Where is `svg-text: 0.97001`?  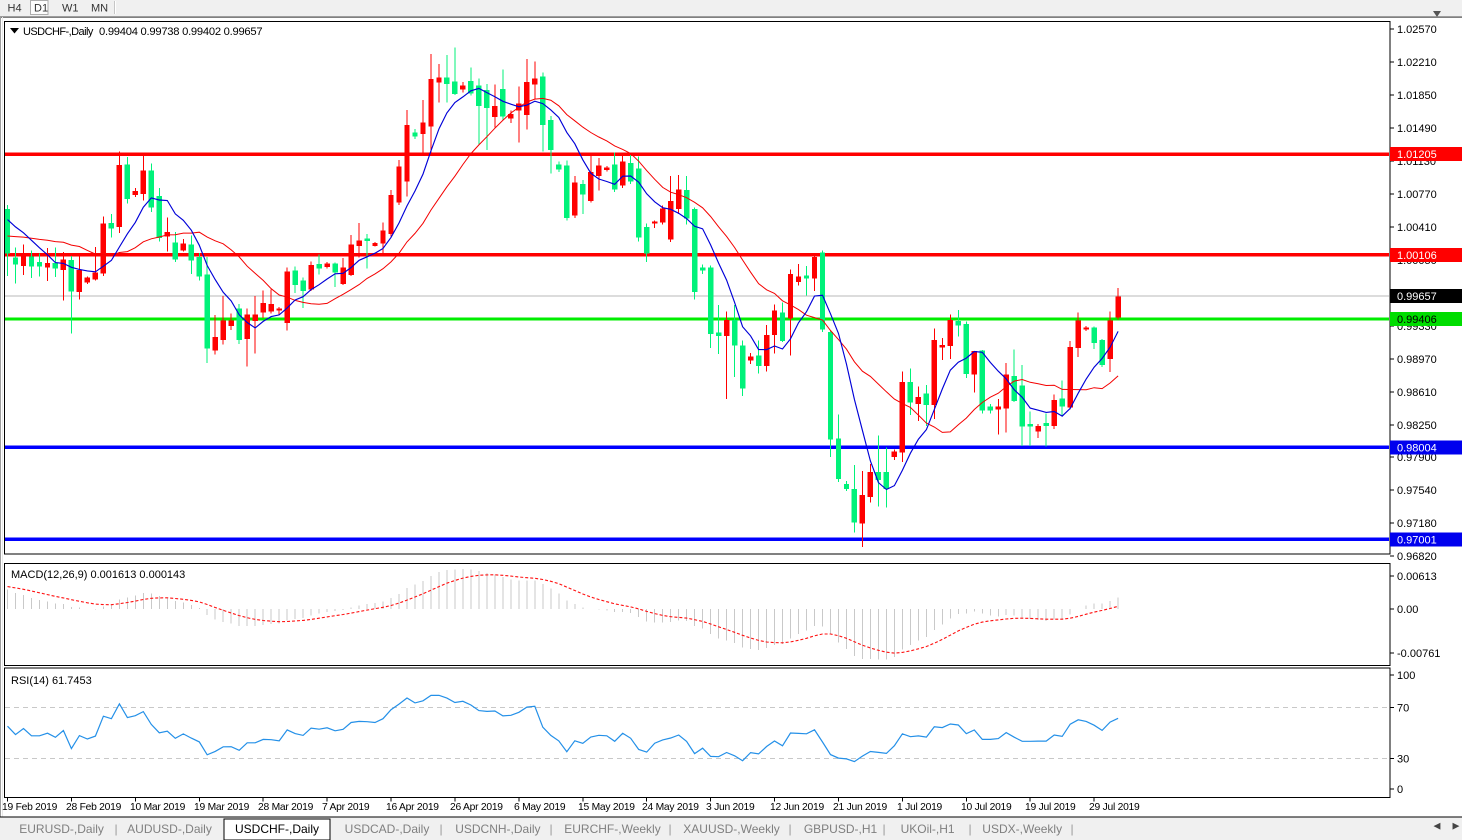 svg-text: 0.97001 is located at coordinates (1417, 540).